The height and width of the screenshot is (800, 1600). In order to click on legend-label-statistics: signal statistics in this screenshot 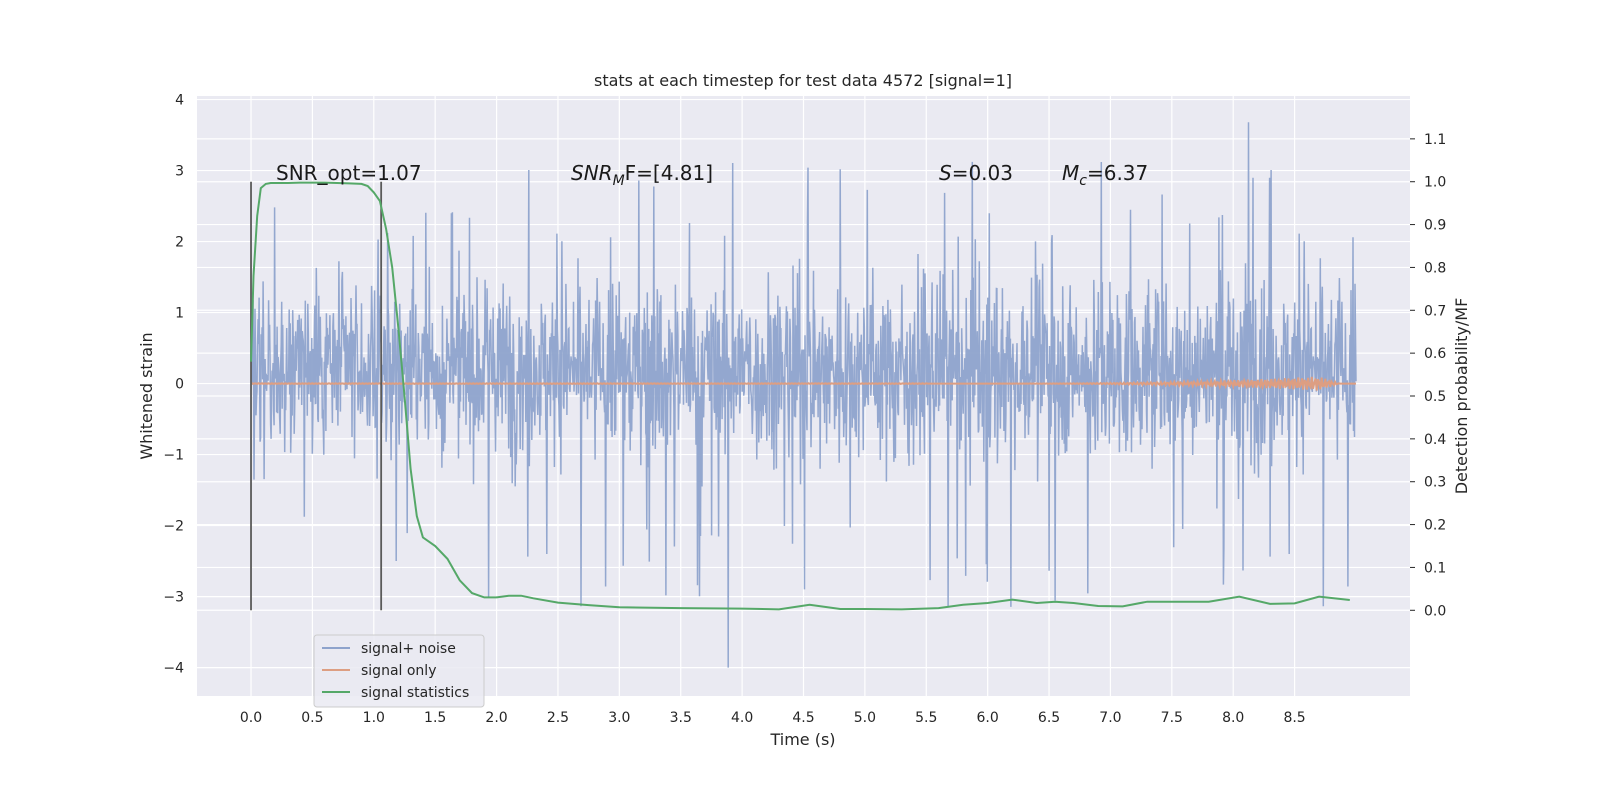, I will do `click(415, 693)`.